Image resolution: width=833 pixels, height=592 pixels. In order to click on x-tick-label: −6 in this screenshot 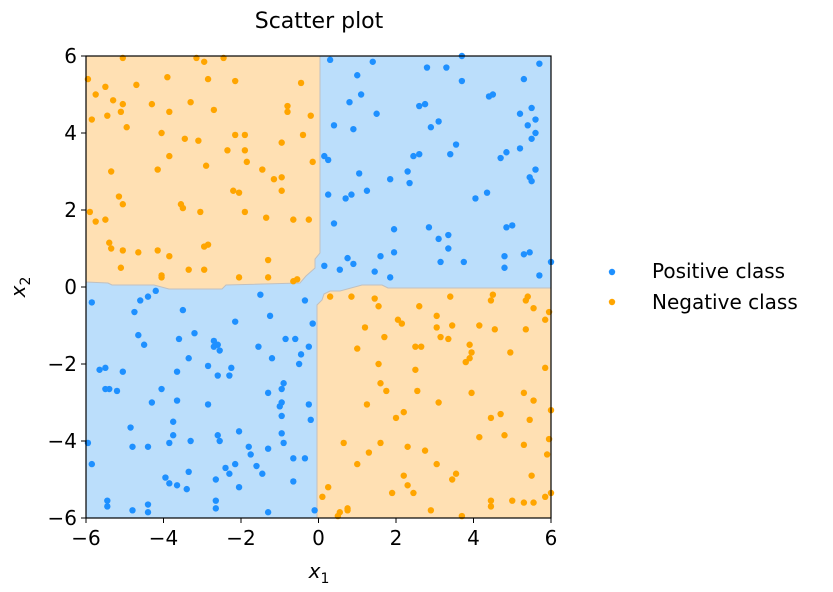, I will do `click(85, 538)`.